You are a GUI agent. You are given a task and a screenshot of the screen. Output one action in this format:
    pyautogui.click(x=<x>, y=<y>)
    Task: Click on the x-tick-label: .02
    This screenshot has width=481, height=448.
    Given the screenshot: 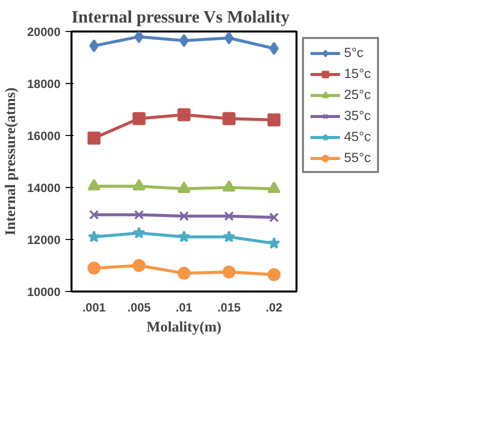 What is the action you would take?
    pyautogui.click(x=274, y=307)
    